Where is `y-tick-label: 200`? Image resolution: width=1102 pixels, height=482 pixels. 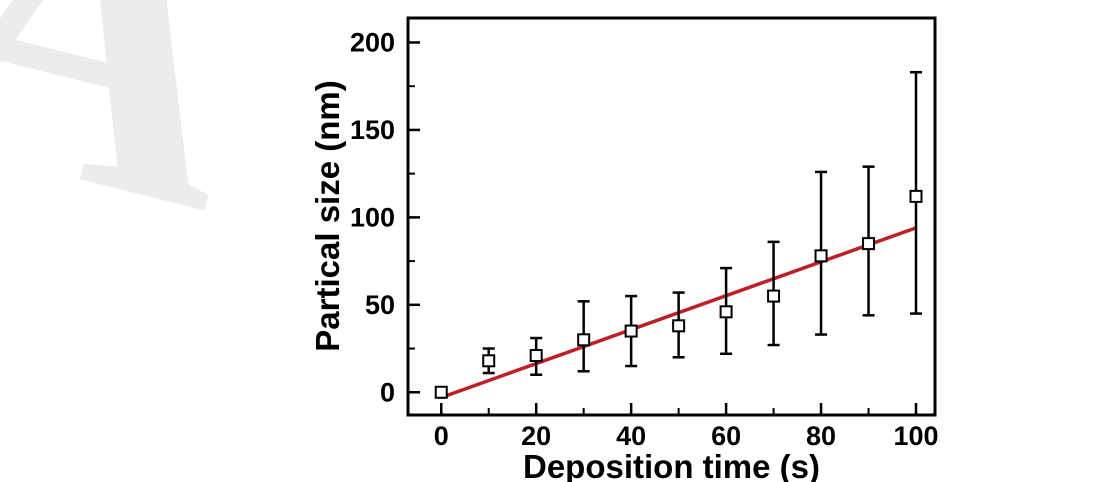 y-tick-label: 200 is located at coordinates (372, 42).